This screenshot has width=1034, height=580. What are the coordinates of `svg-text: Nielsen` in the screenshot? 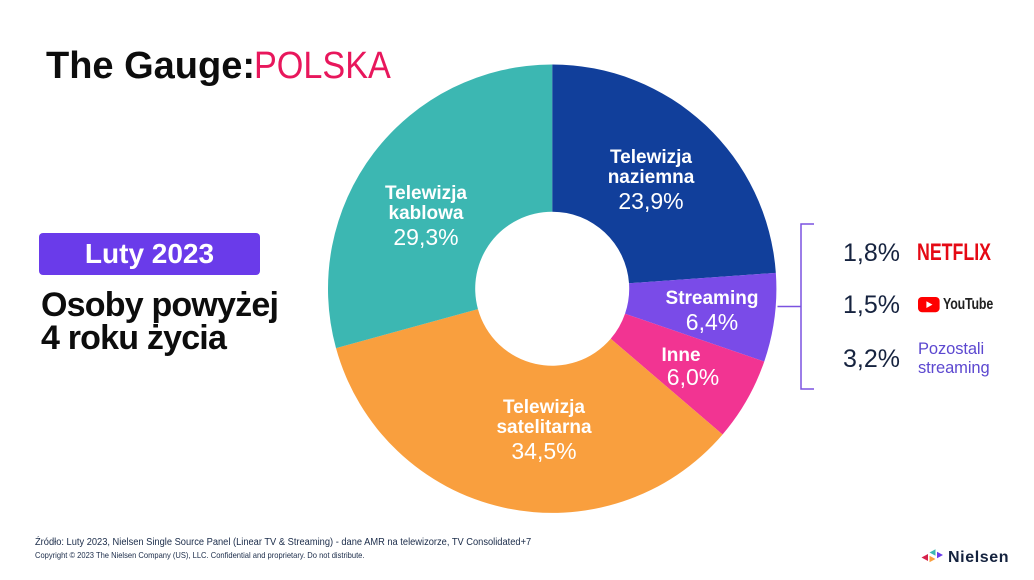 It's located at (978, 557).